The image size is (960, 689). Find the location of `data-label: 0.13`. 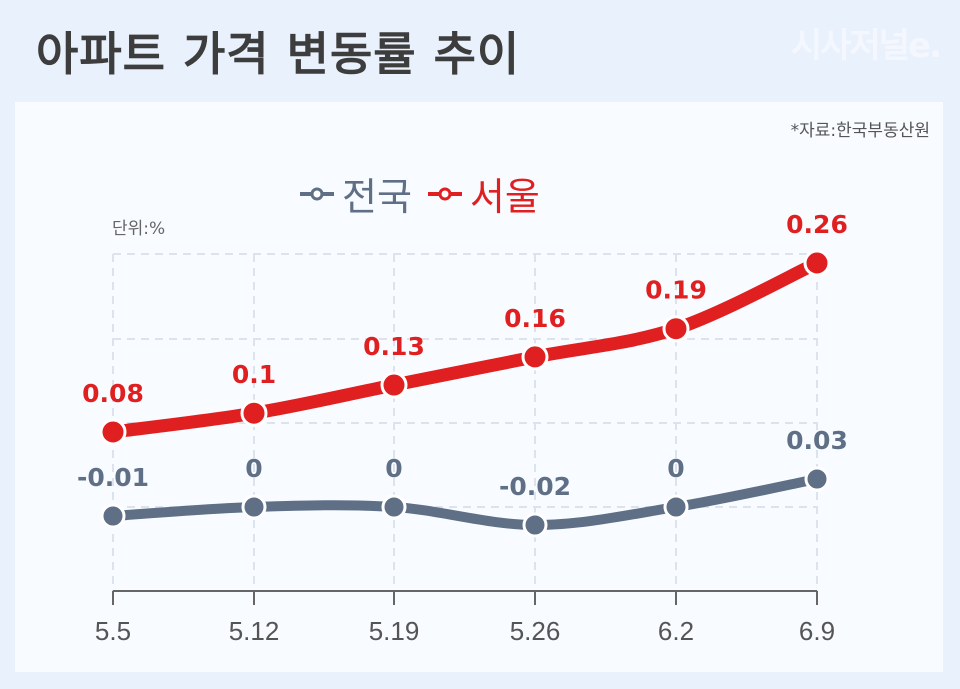

data-label: 0.13 is located at coordinates (394, 346).